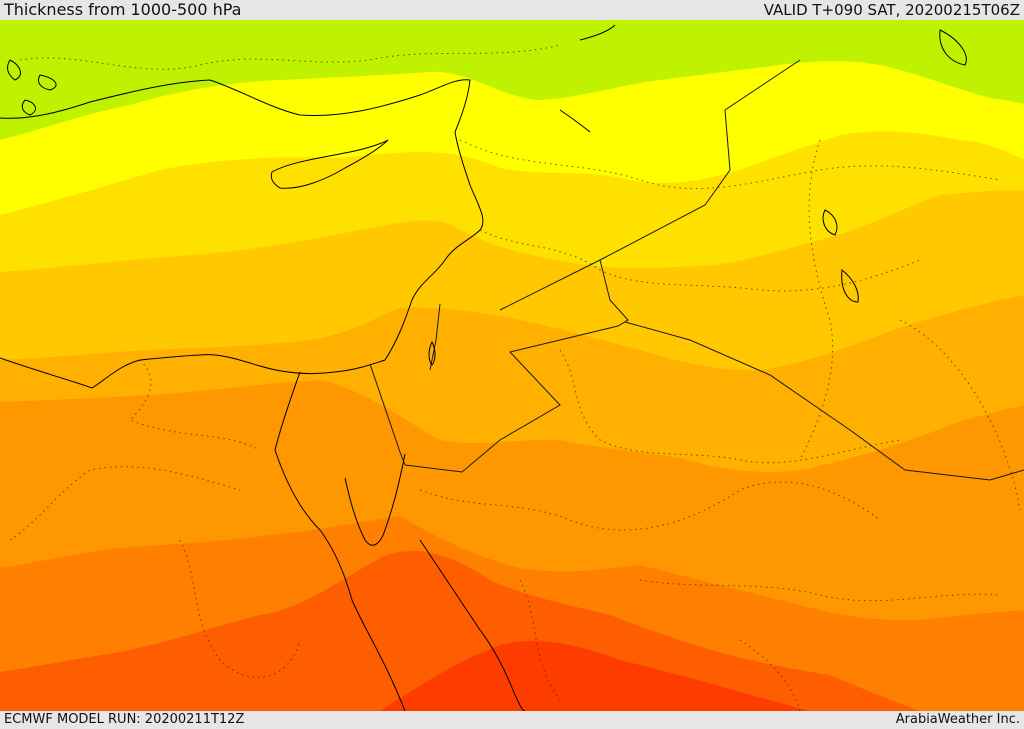  What do you see at coordinates (957, 719) in the screenshot?
I see `credit-label: ArabiaWeather Inc.` at bounding box center [957, 719].